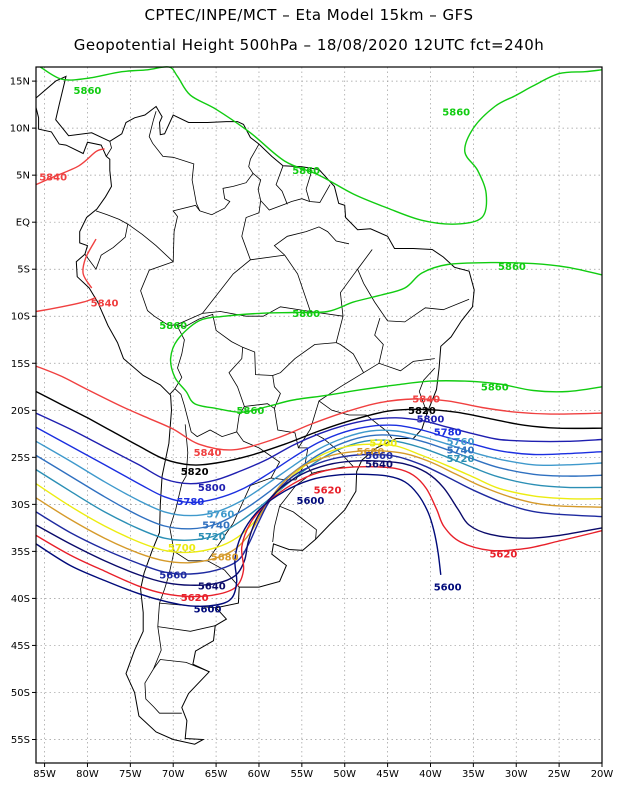  Describe the element at coordinates (20, 505) in the screenshot. I see `lat-tick-label: 30S` at that location.